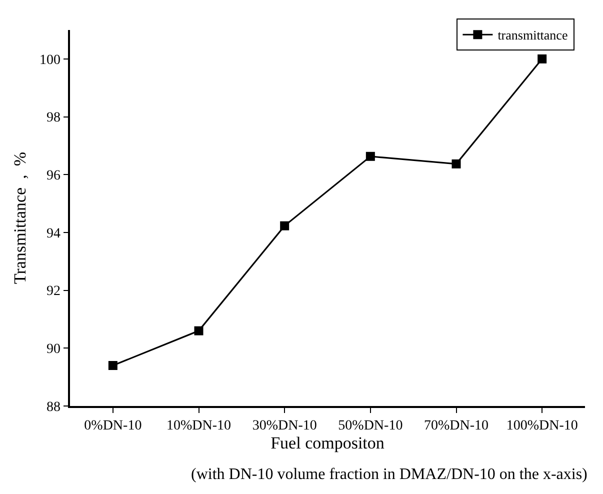 The width and height of the screenshot is (603, 494). What do you see at coordinates (370, 426) in the screenshot?
I see `x-tick-label: 50%DN-10` at bounding box center [370, 426].